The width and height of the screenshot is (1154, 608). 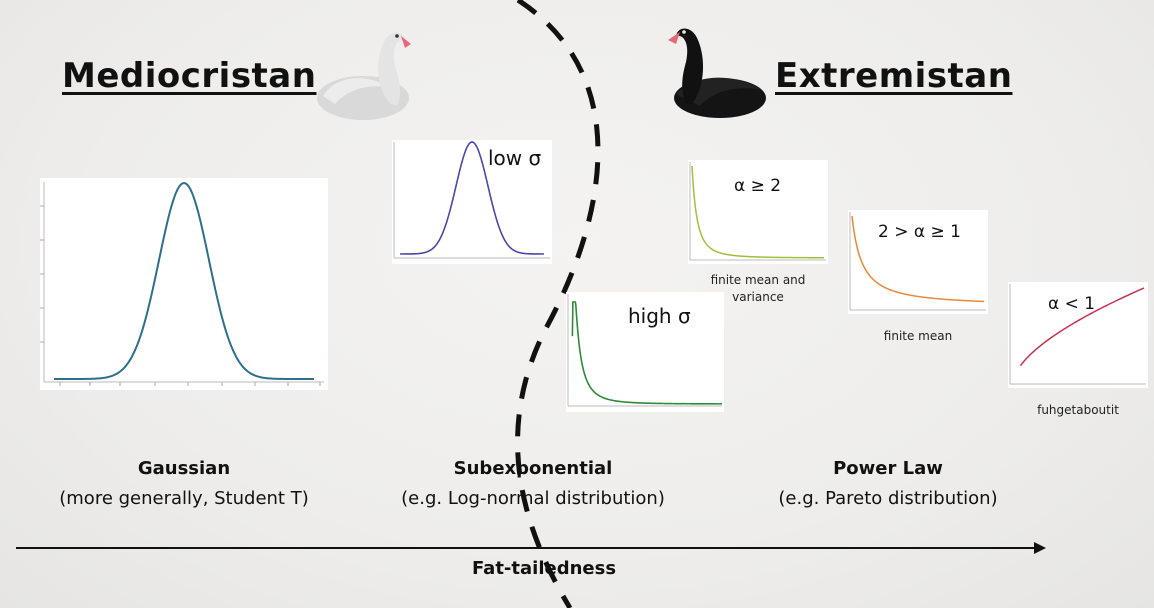 What do you see at coordinates (758, 288) in the screenshot?
I see `alpha-ge-2-caption: finite mean and variance` at bounding box center [758, 288].